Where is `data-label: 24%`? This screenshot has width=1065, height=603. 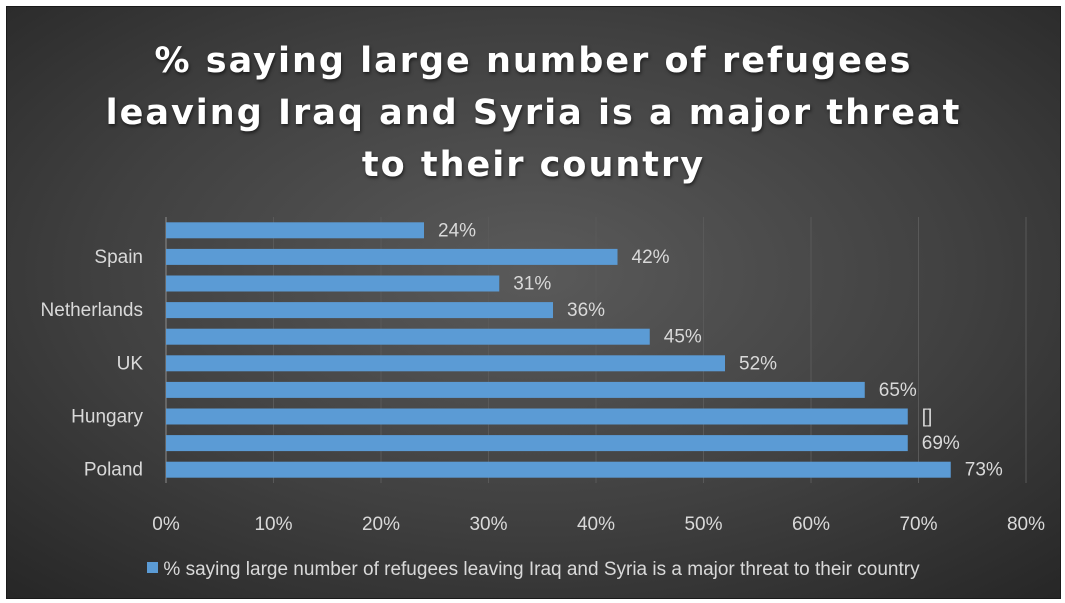
data-label: 24% is located at coordinates (457, 230).